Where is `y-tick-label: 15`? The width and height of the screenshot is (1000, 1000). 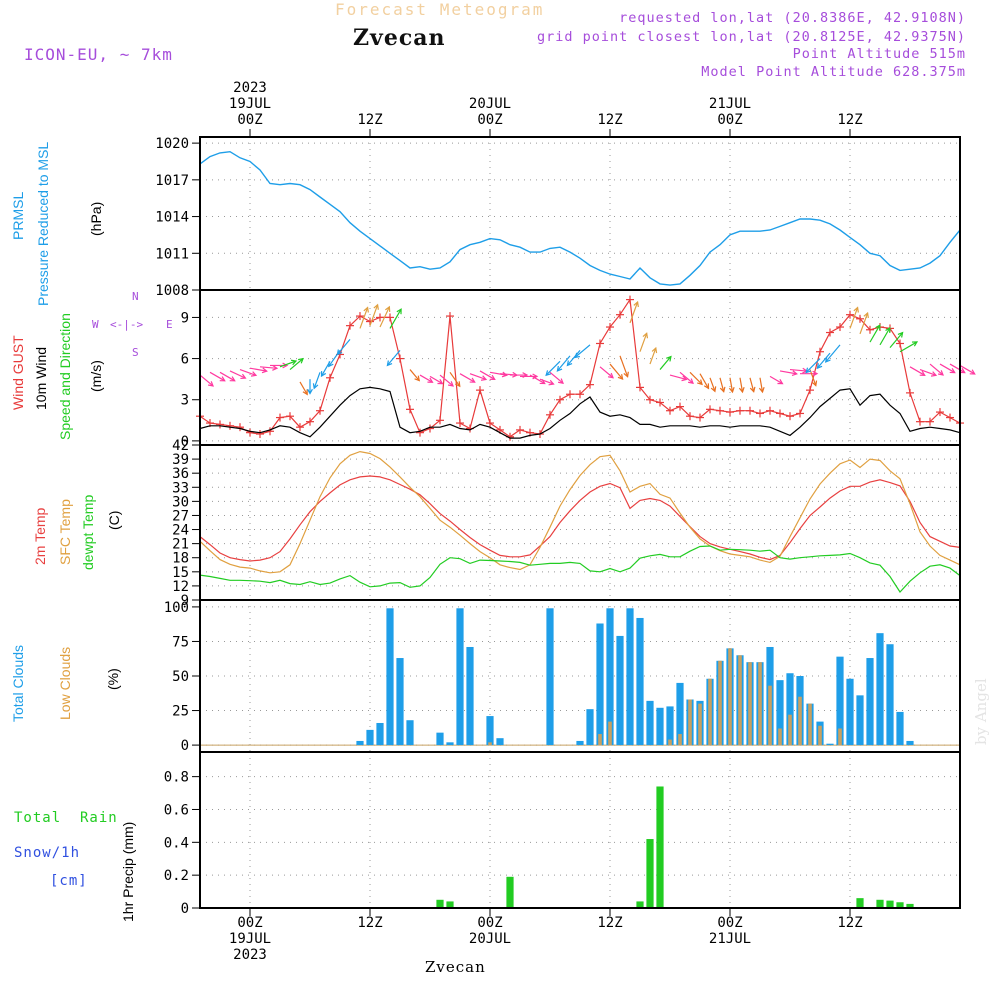 y-tick-label: 15 is located at coordinates (180, 573).